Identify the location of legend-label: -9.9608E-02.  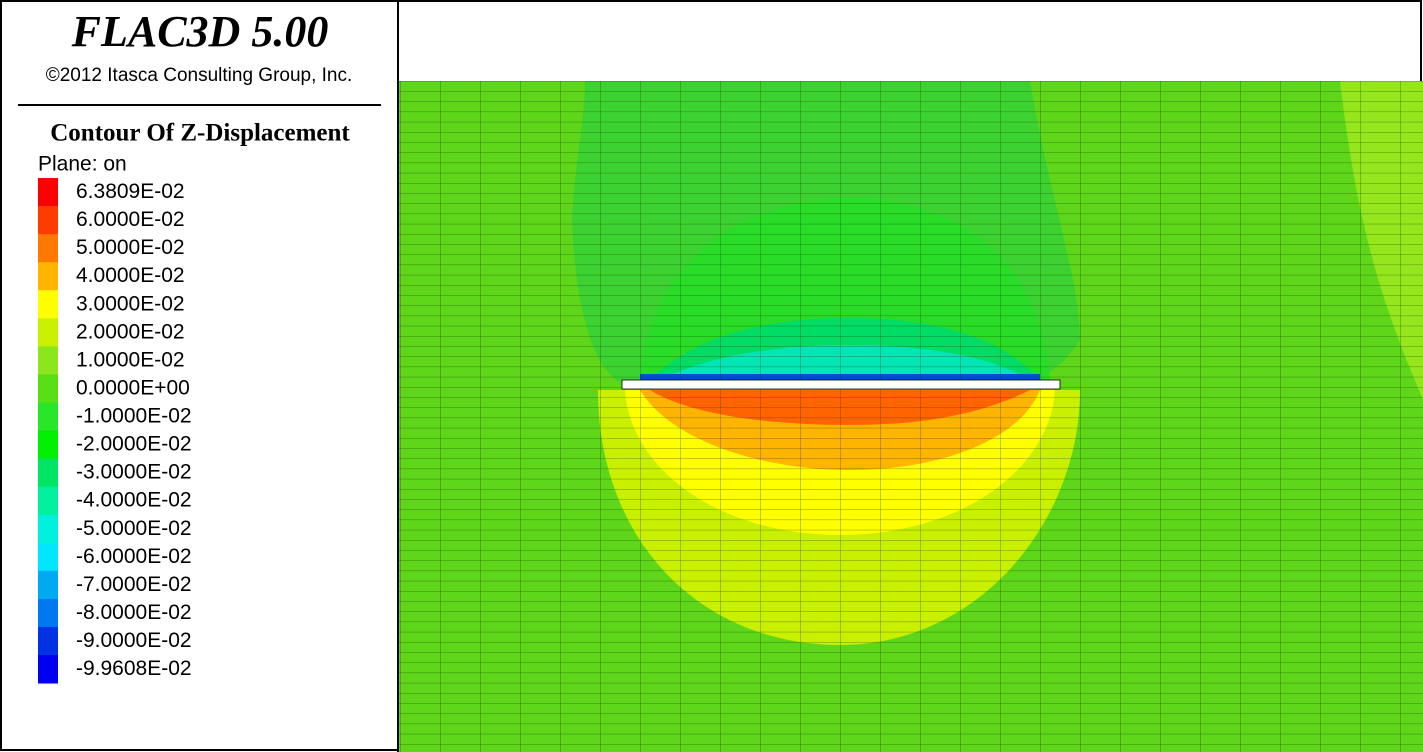
(134, 668).